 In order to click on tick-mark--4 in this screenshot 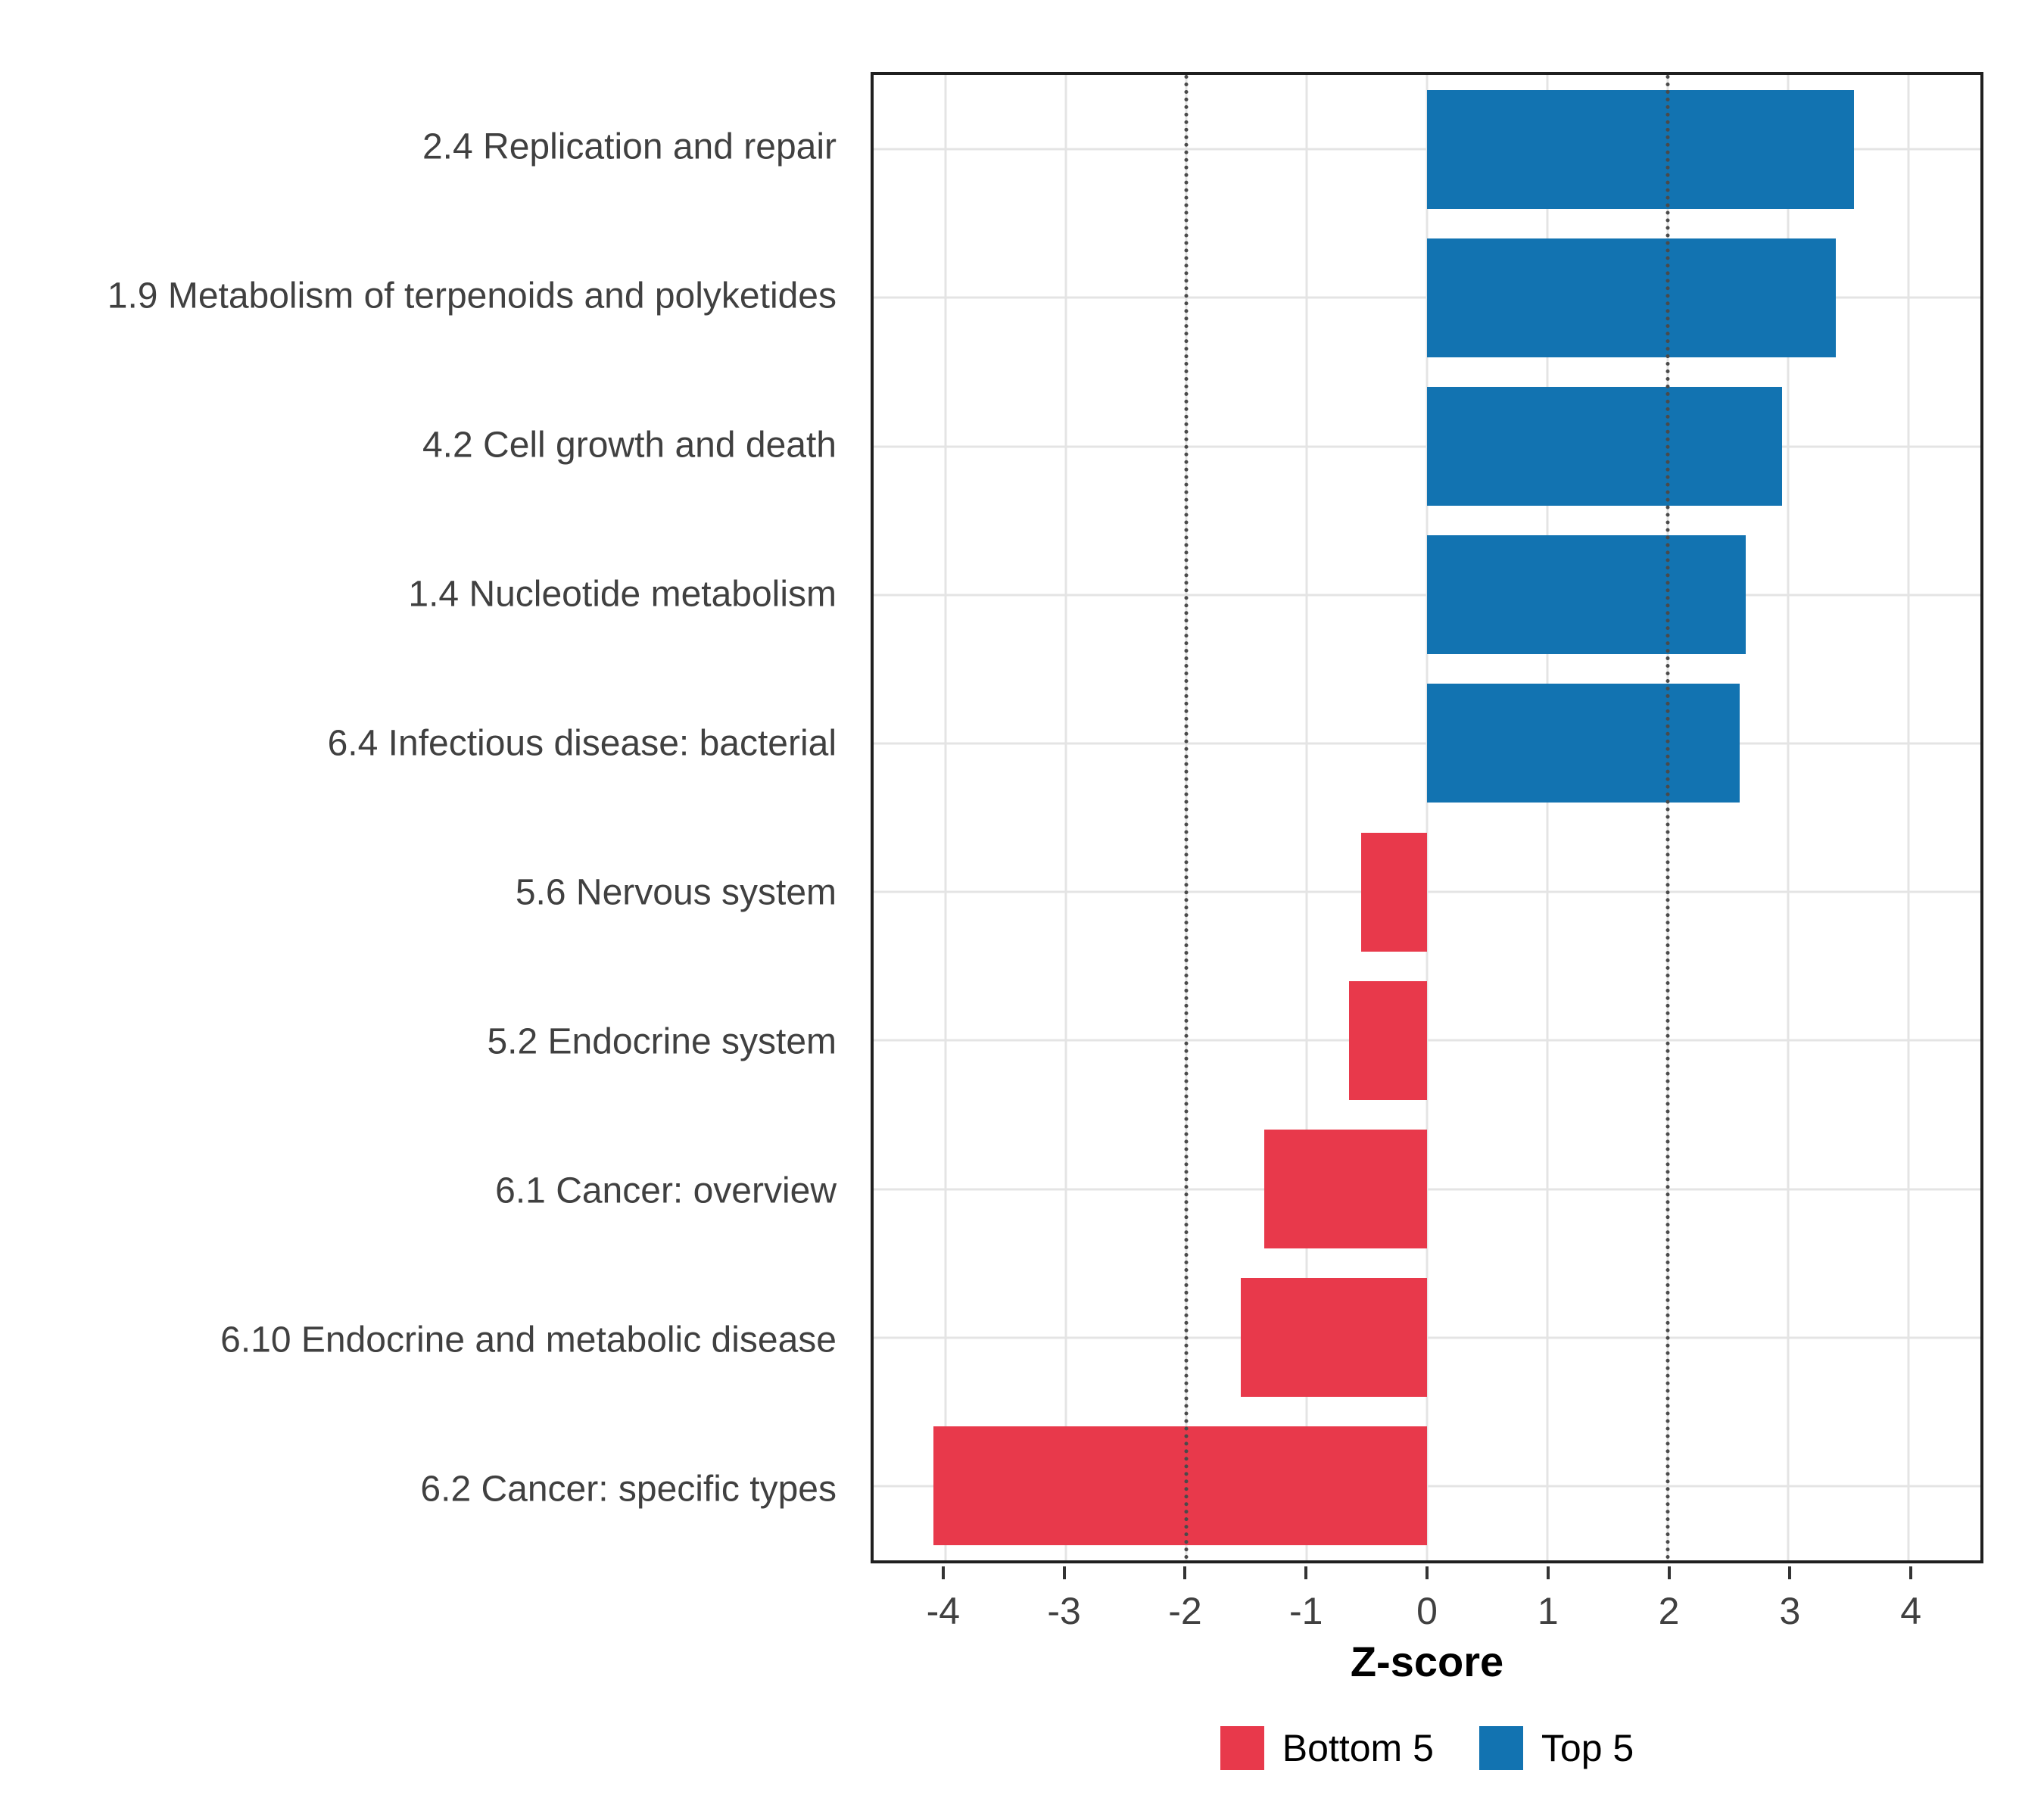, I will do `click(943, 1572)`.